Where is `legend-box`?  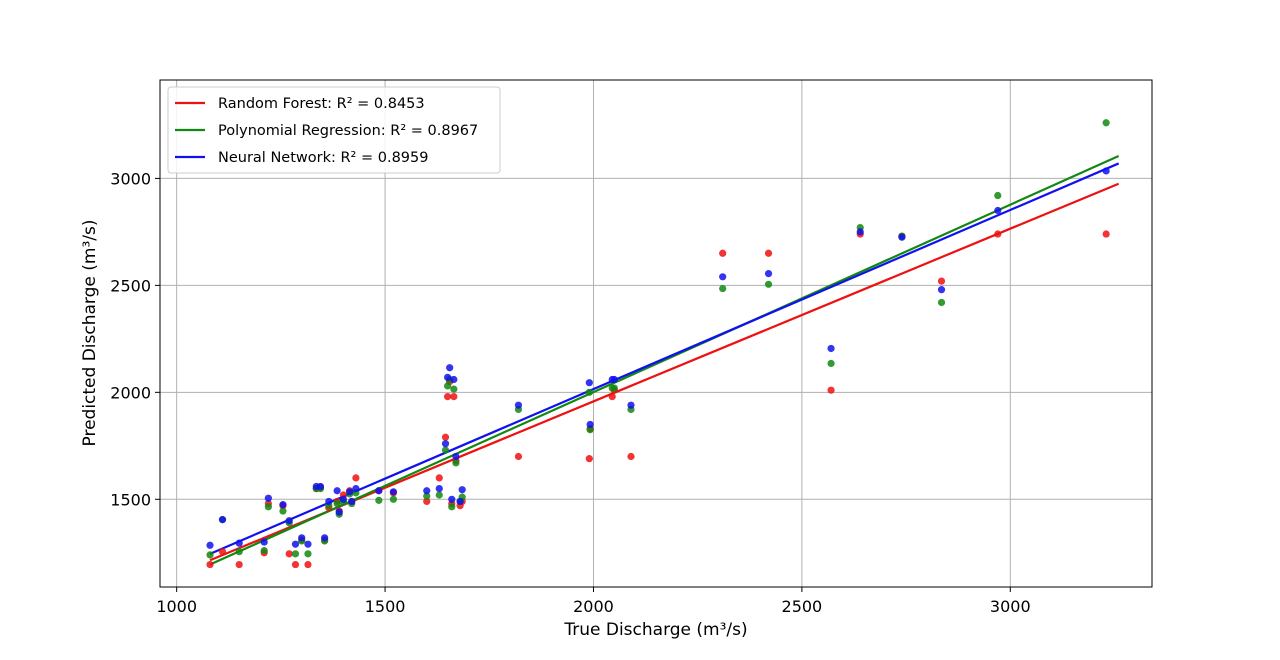
legend-box is located at coordinates (334, 130).